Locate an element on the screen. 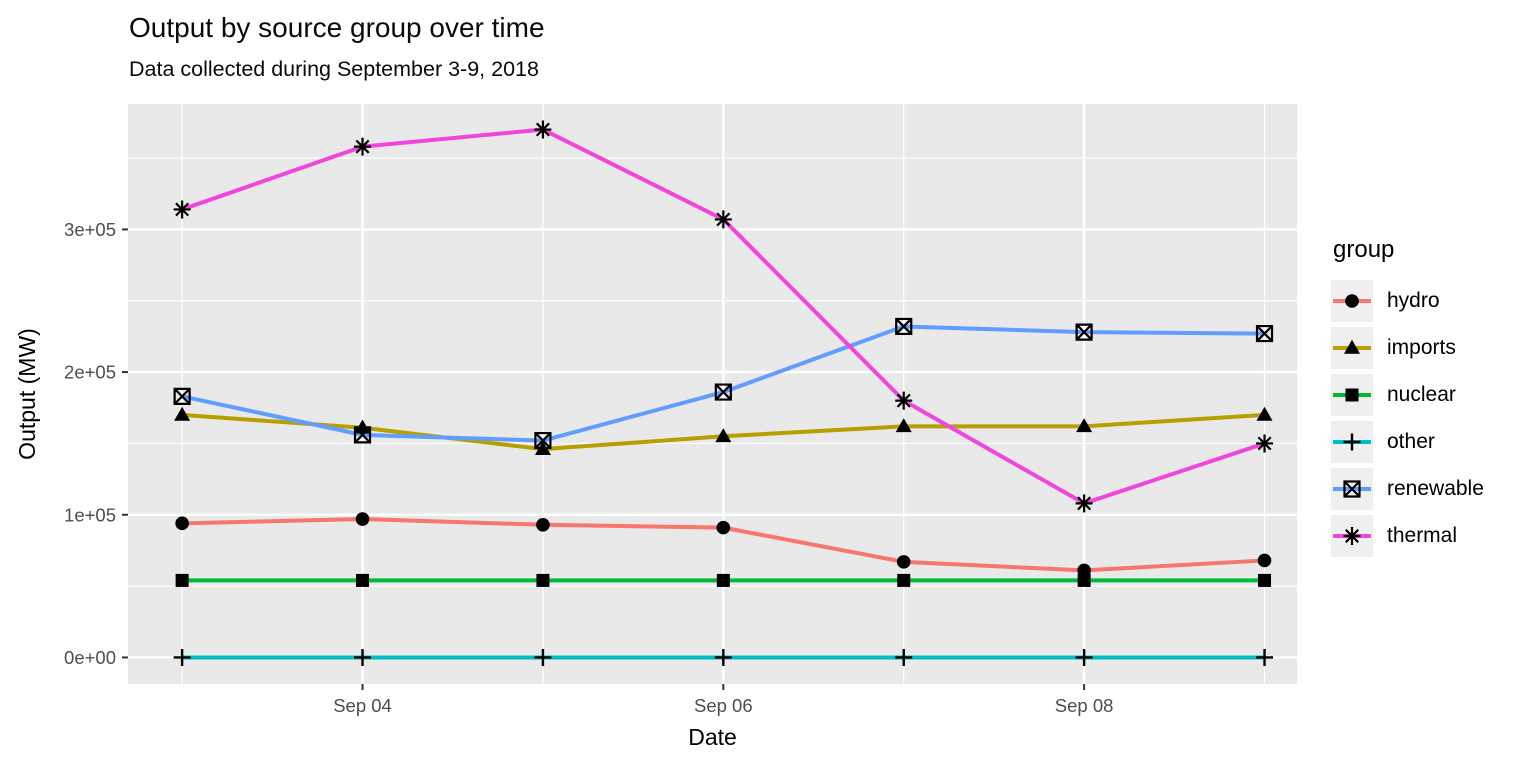 Image resolution: width=1536 pixels, height=768 pixels. other-legend-marker is located at coordinates (1352, 442).